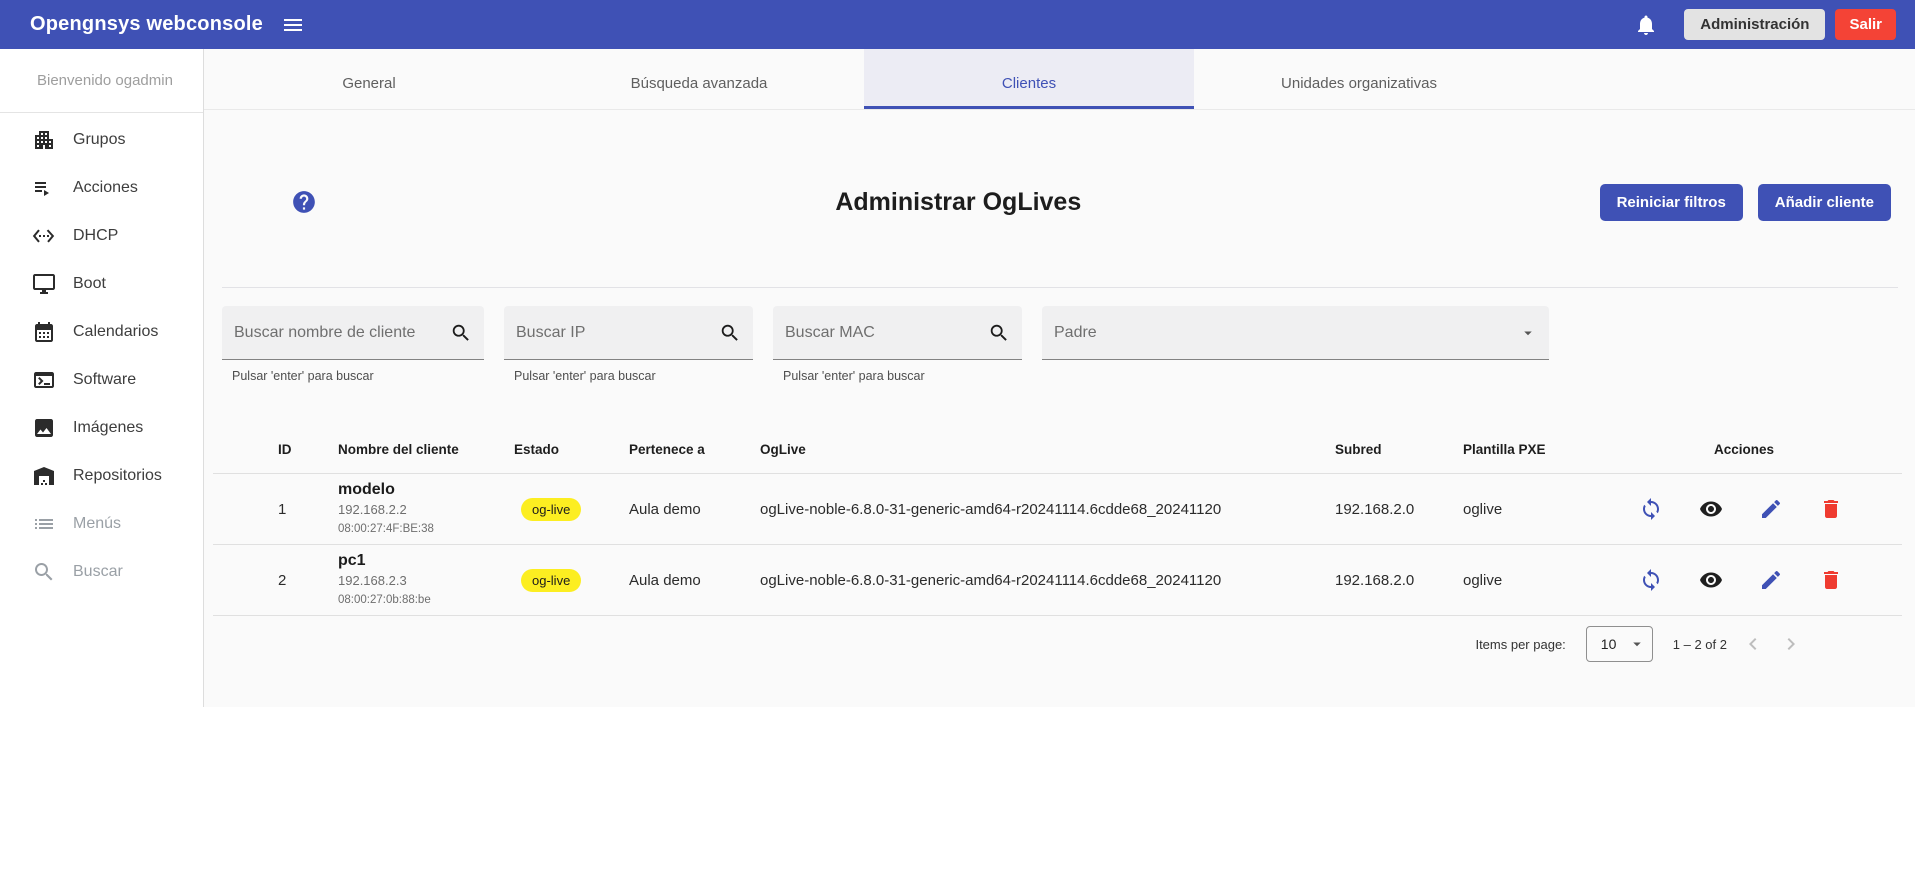  I want to click on sidebar-item-menus: Menús, so click(101, 524).